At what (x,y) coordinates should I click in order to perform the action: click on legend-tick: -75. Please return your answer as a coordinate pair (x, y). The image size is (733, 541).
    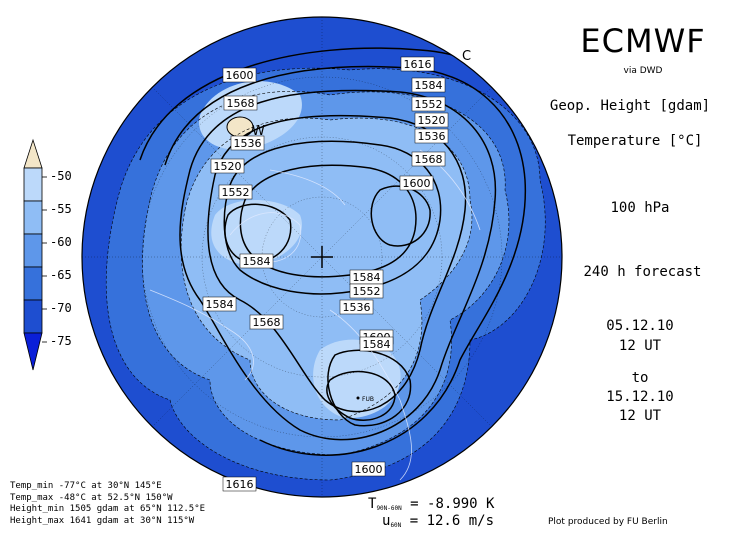
    Looking at the image, I should click on (61, 341).